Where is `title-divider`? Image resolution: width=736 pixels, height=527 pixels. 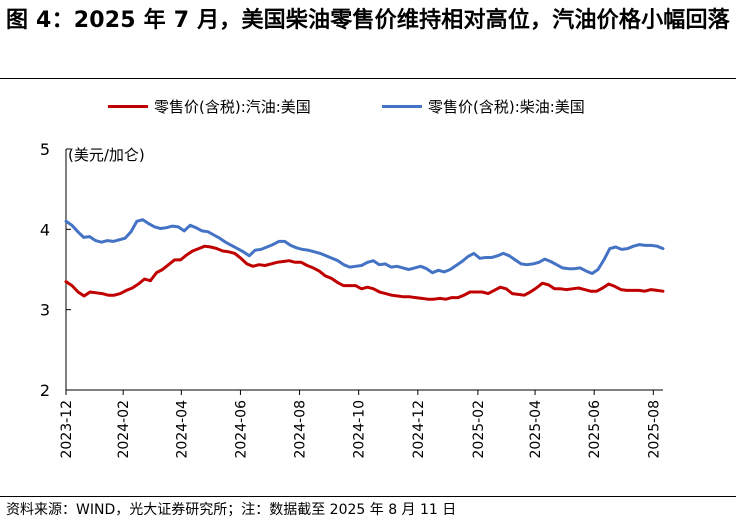 title-divider is located at coordinates (368, 78).